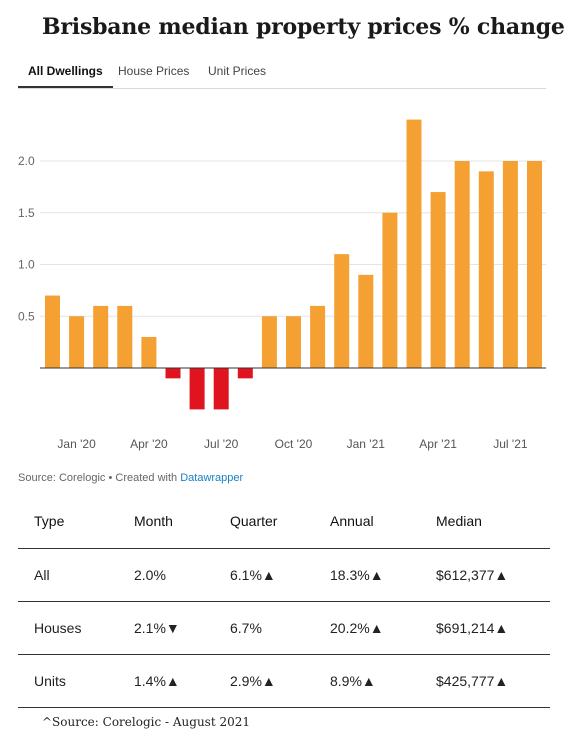 Image resolution: width=588 pixels, height=743 pixels. I want to click on cell-type: All, so click(68, 575).